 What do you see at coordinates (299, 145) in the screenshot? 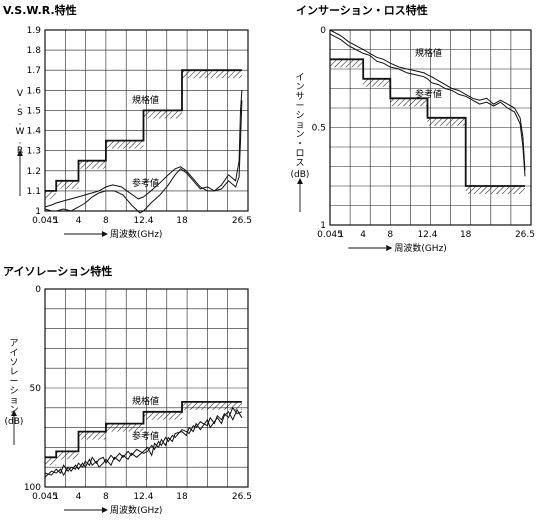
I see `y-axis-label-char: ・` at bounding box center [299, 145].